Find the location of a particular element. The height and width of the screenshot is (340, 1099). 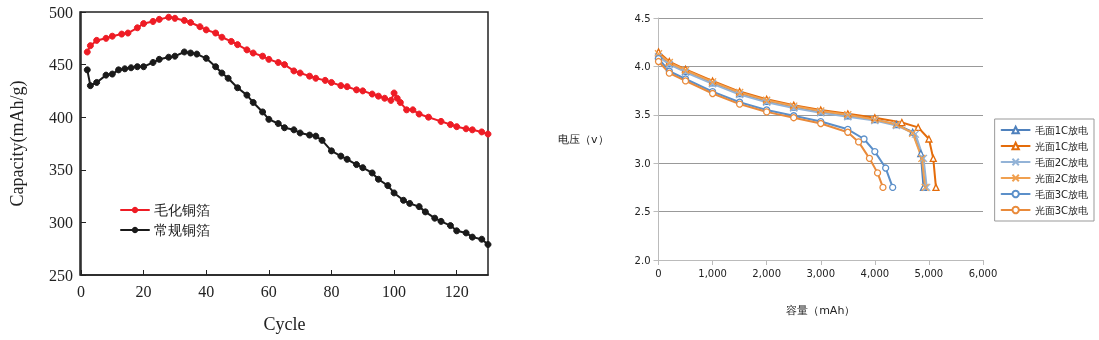

y-tick-label: 250 is located at coordinates (61, 275).